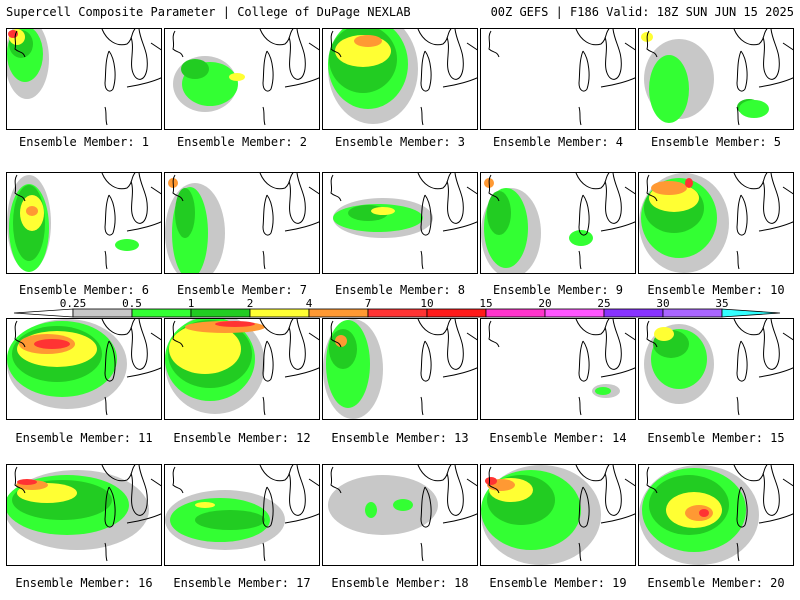 Image resolution: width=800 pixels, height=600 pixels. What do you see at coordinates (716, 290) in the screenshot?
I see `member-label-10: Ensemble Member: 10` at bounding box center [716, 290].